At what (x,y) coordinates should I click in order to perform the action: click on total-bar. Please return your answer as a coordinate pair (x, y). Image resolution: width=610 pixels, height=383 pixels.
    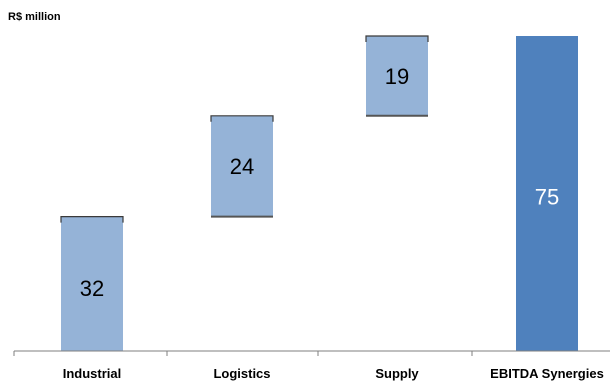
    Looking at the image, I should click on (547, 193).